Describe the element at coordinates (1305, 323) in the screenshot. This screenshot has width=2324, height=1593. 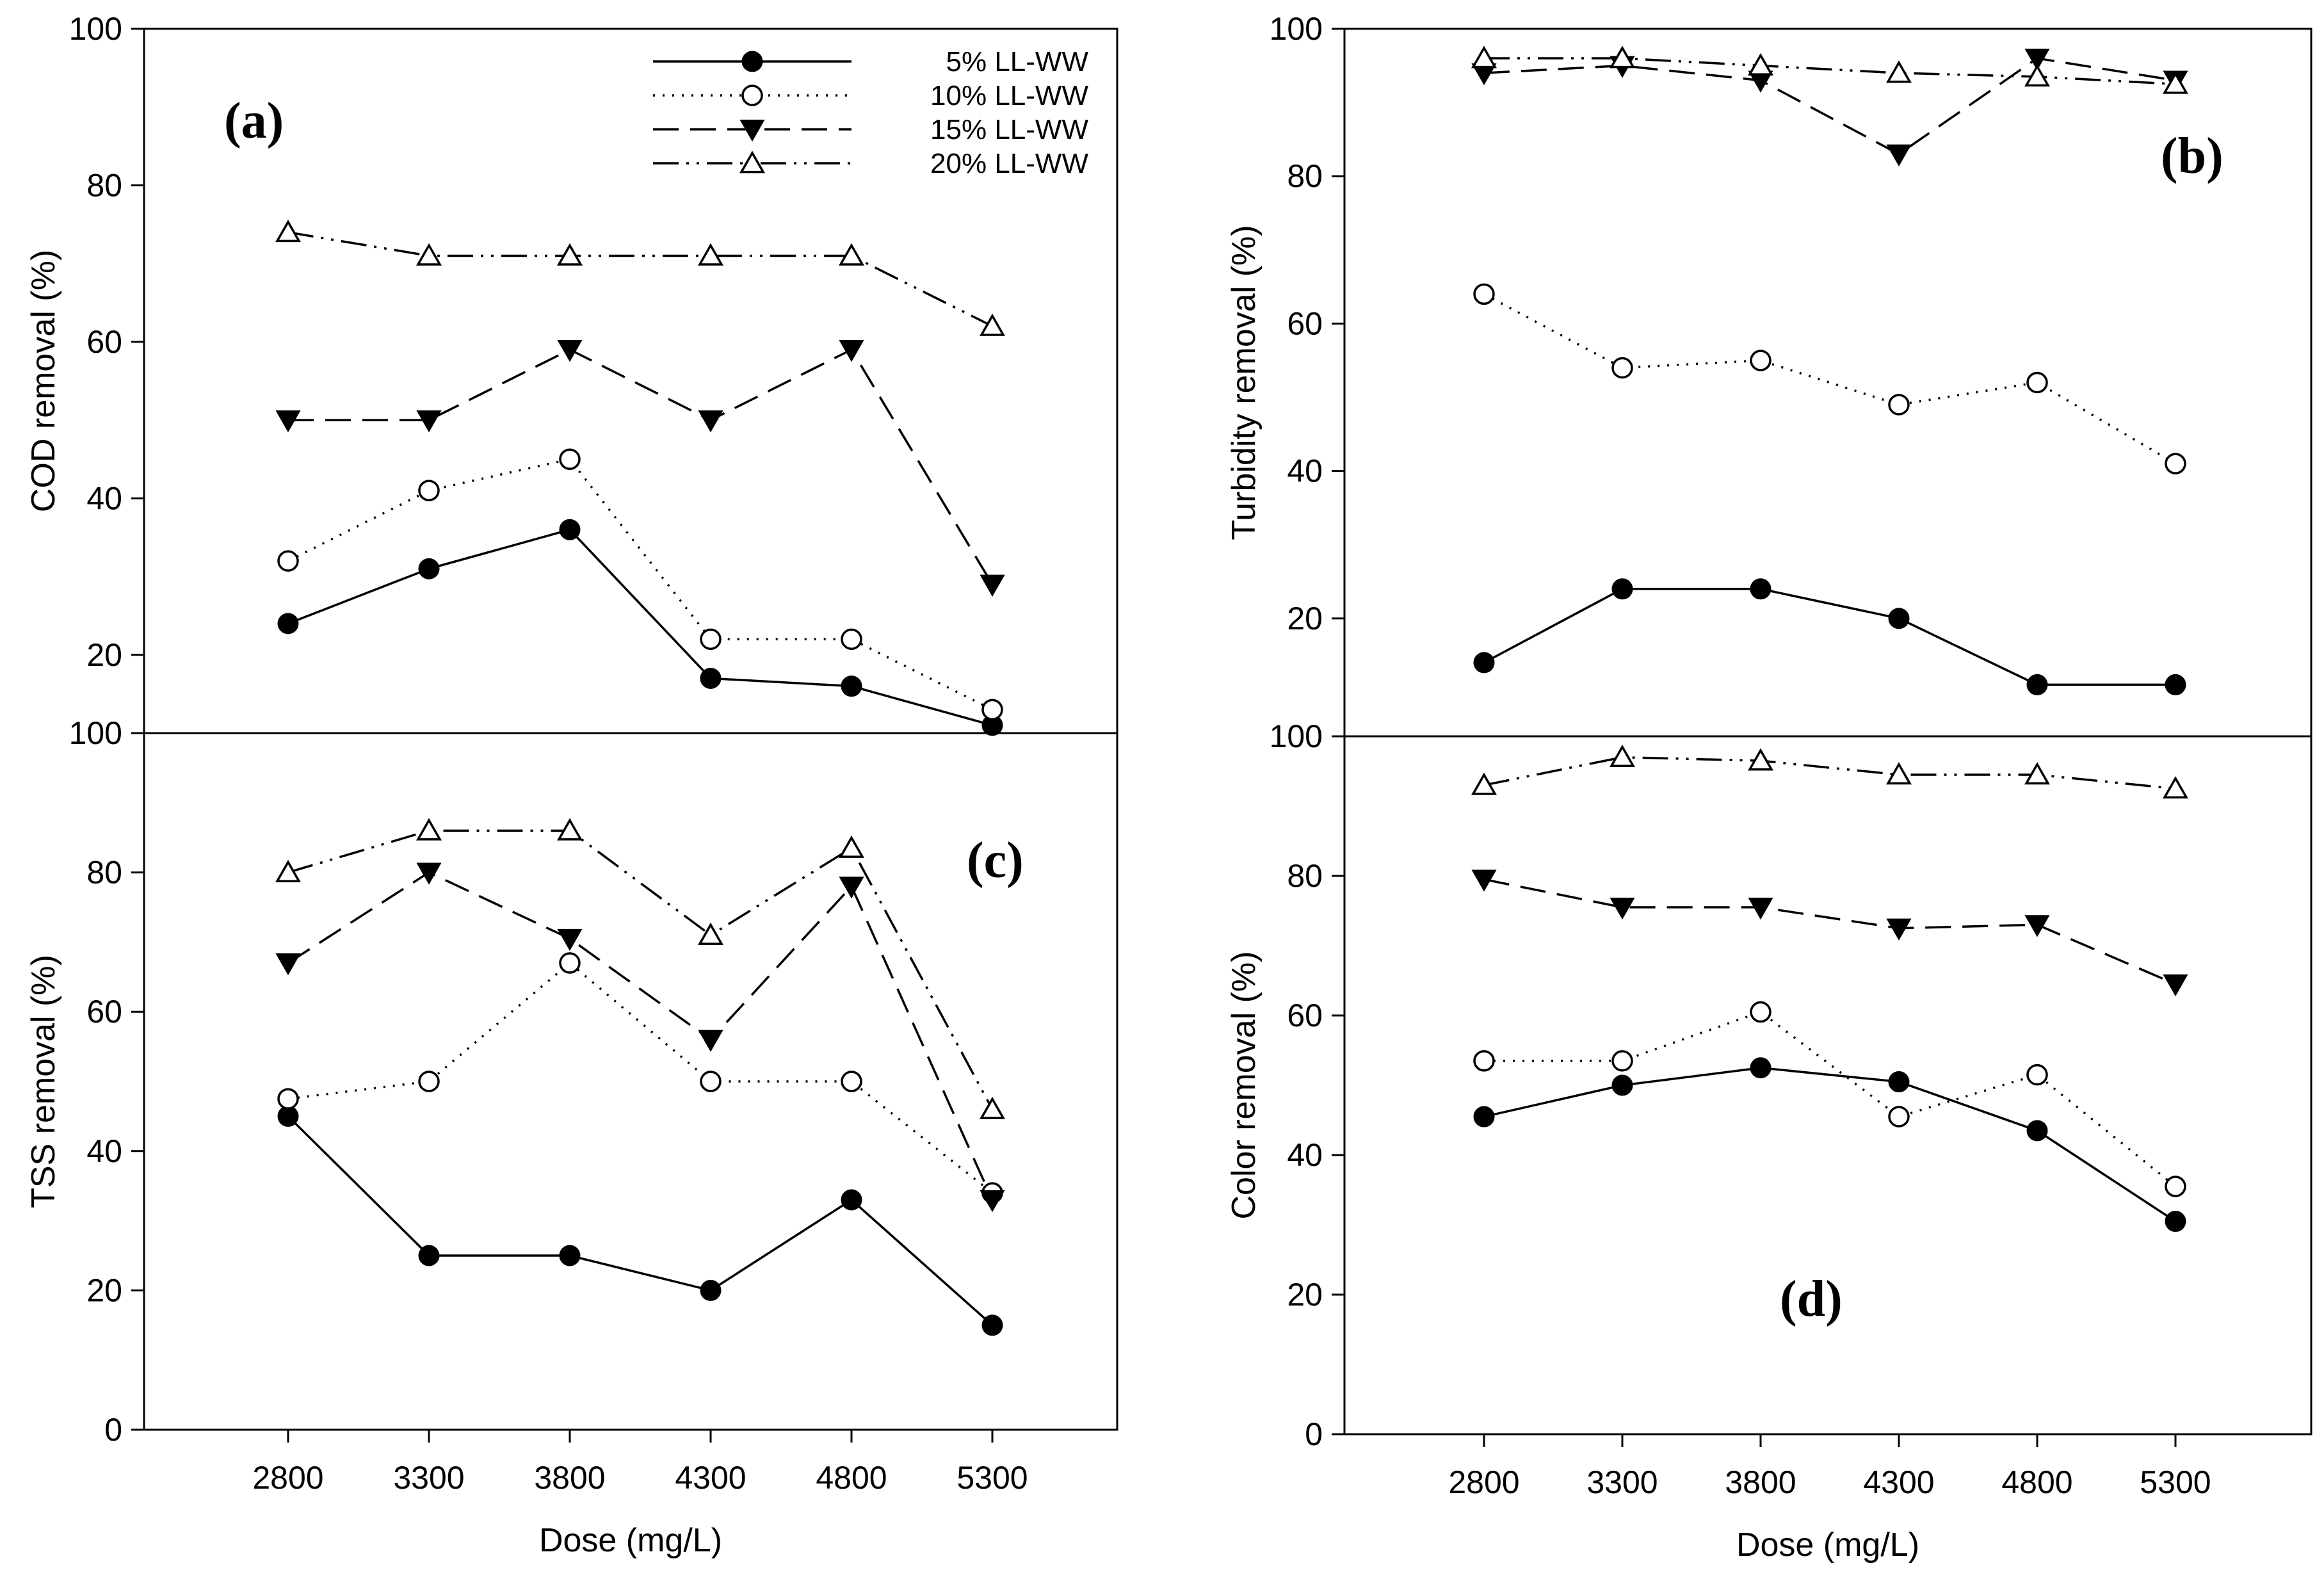
I see `panel-b-y-tick-label: 60` at that location.